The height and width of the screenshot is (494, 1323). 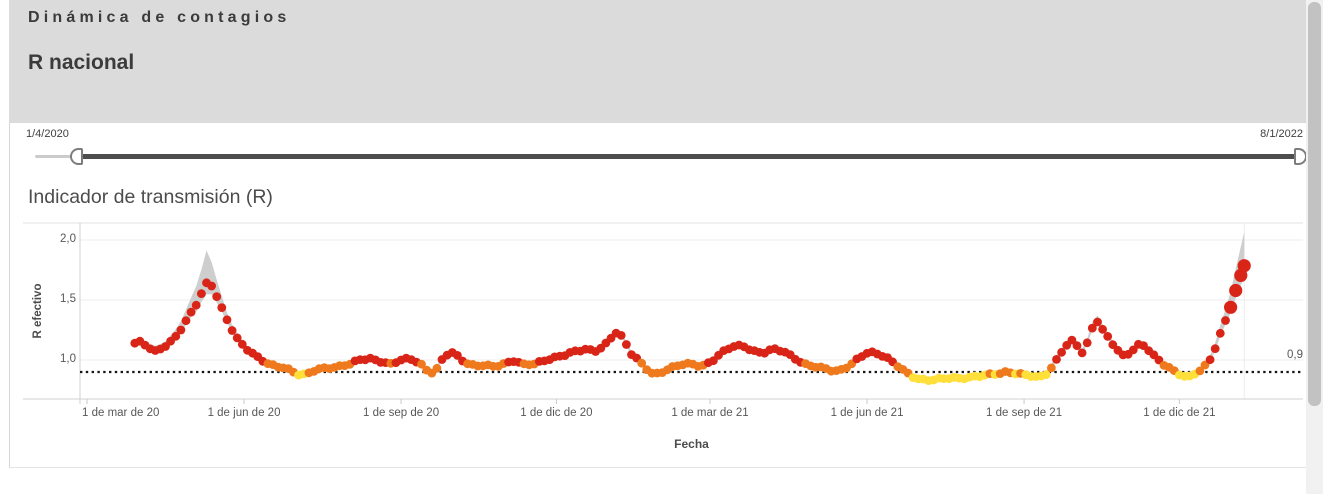 I want to click on x-tick-label: 1 de sep de 21, so click(x=1024, y=413).